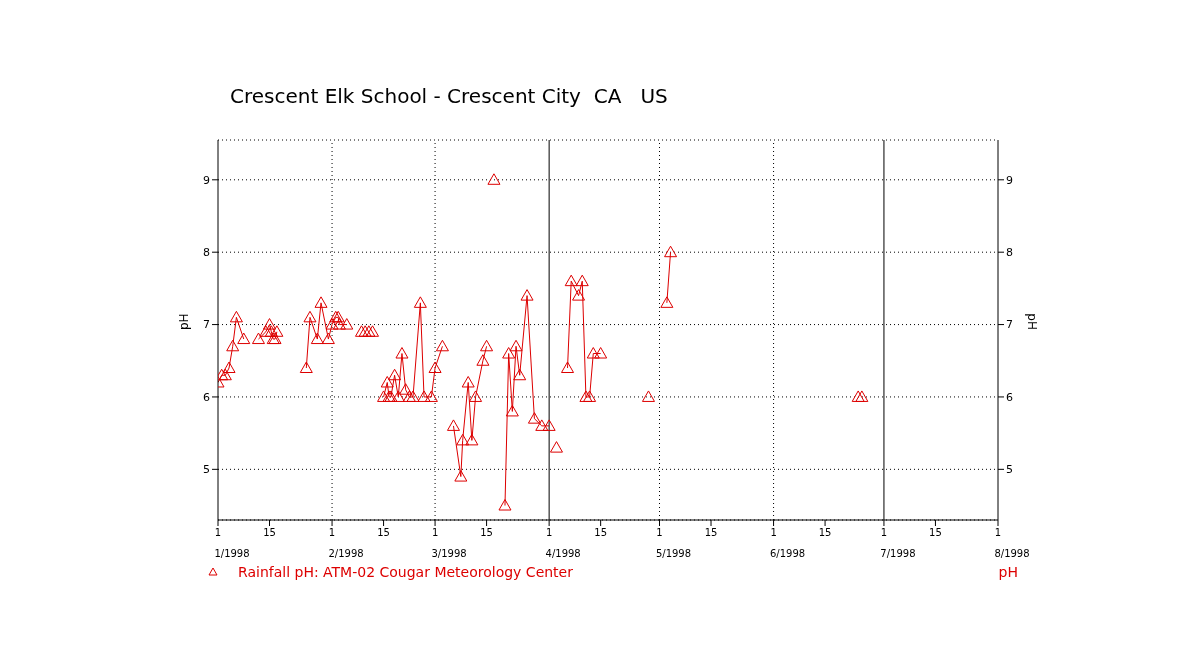 This screenshot has width=1184, height=653. I want to click on y-tick-label: 9, so click(206, 180).